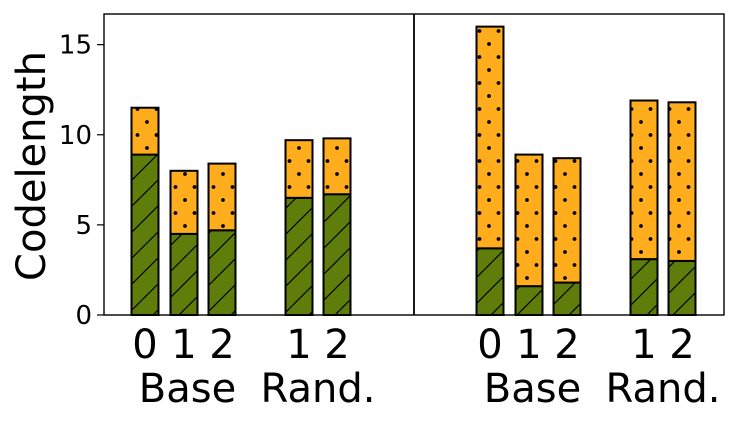  I want to click on y-tick-label: 15, so click(75, 46).